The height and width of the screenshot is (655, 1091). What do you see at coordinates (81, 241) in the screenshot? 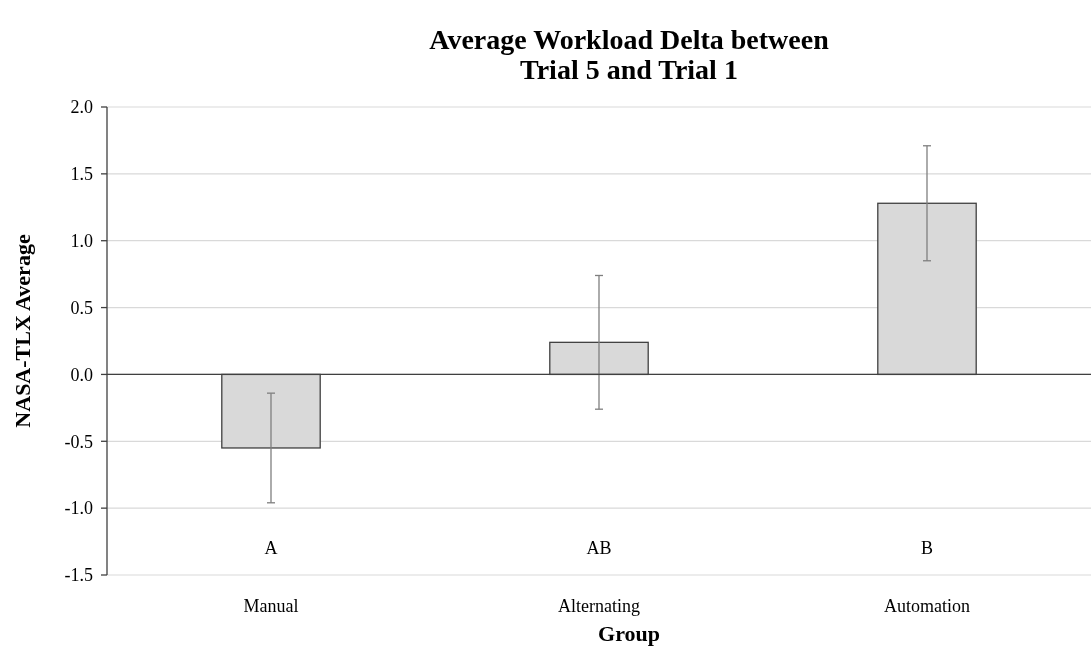
I see `y-tick-label: 1.0` at bounding box center [81, 241].